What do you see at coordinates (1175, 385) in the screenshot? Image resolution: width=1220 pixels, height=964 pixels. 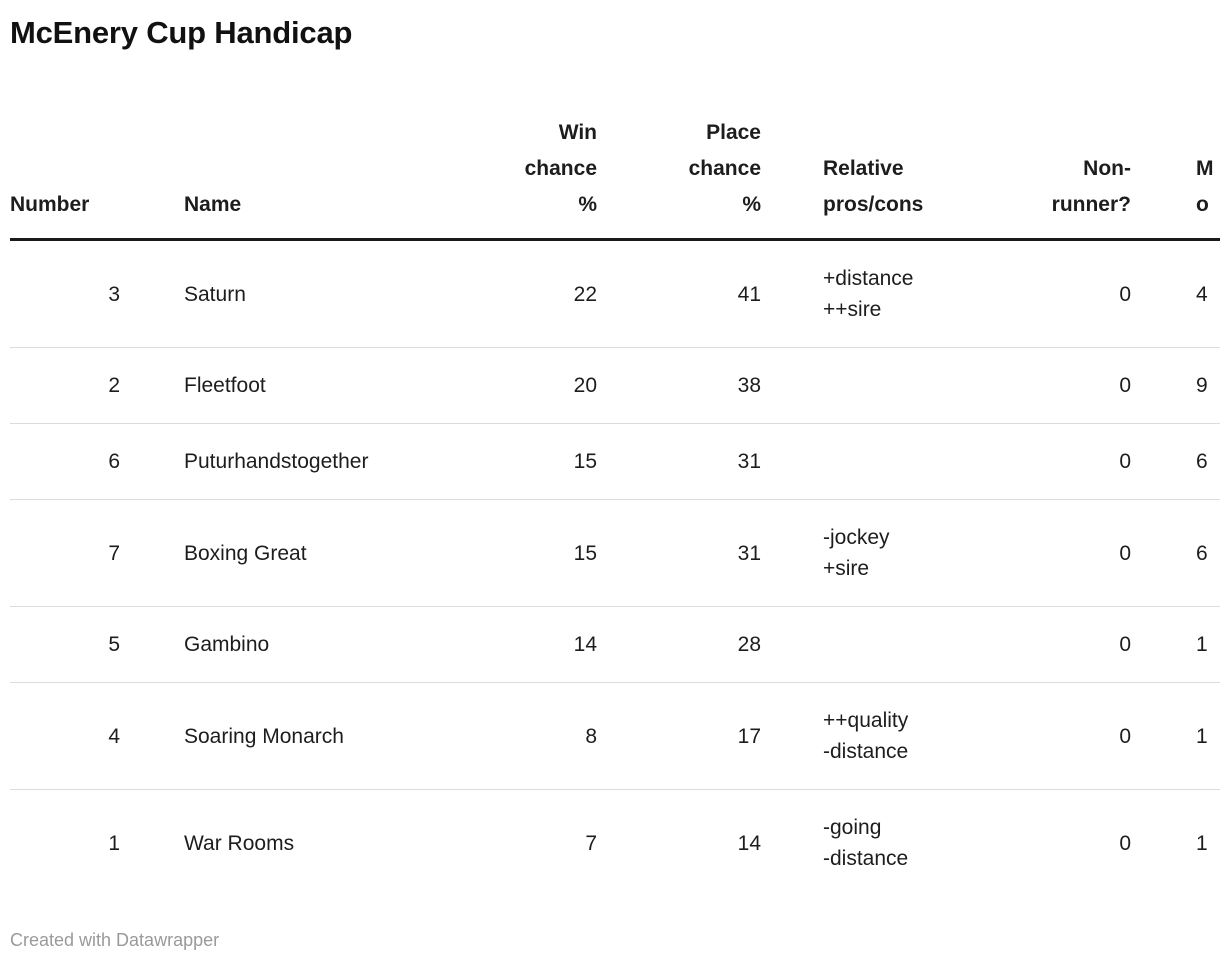 I see `cell-clipped-odds: 9` at bounding box center [1175, 385].